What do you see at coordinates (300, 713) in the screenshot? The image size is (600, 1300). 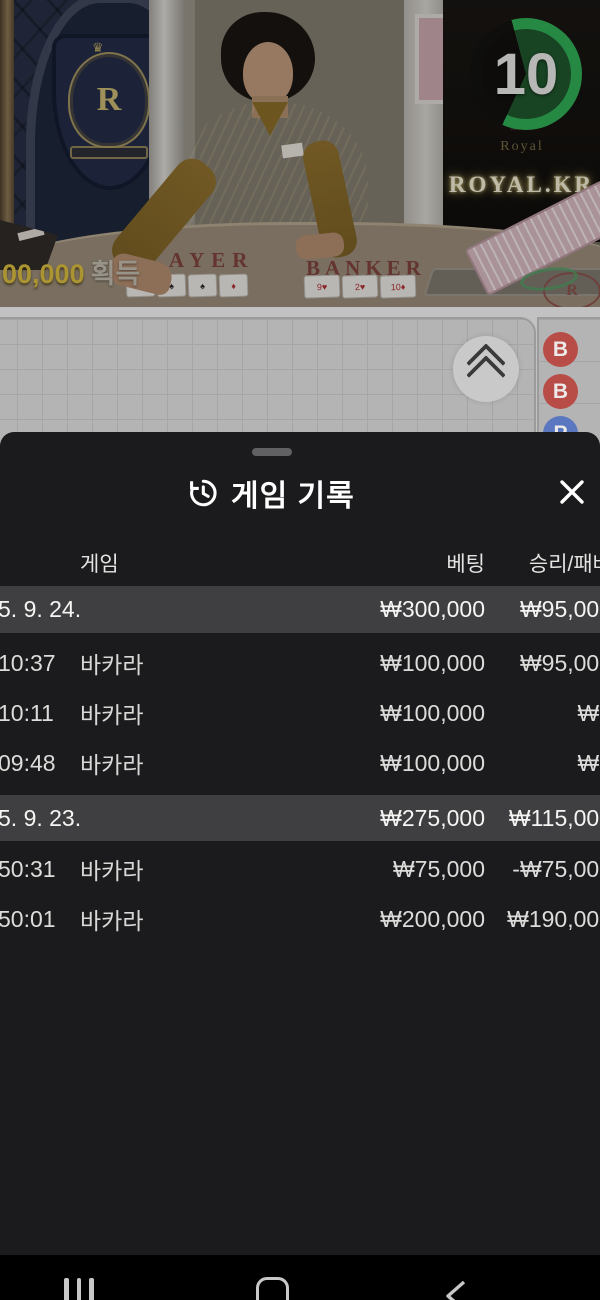 I see `history-row: 10:11 바카라 ₩100,000 ₩0` at bounding box center [300, 713].